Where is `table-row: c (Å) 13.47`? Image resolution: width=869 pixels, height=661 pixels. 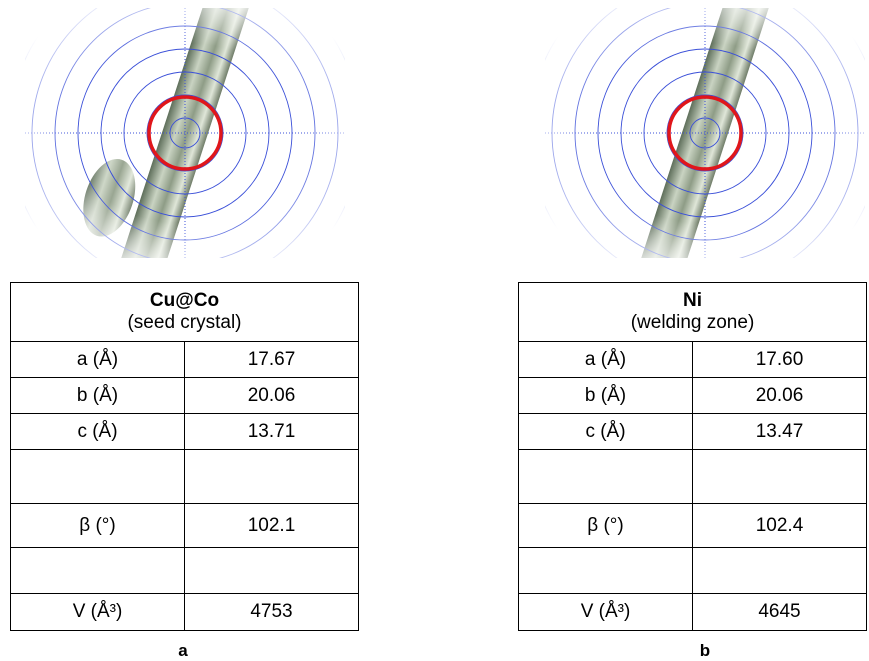
table-row: c (Å) 13.47 is located at coordinates (692, 431).